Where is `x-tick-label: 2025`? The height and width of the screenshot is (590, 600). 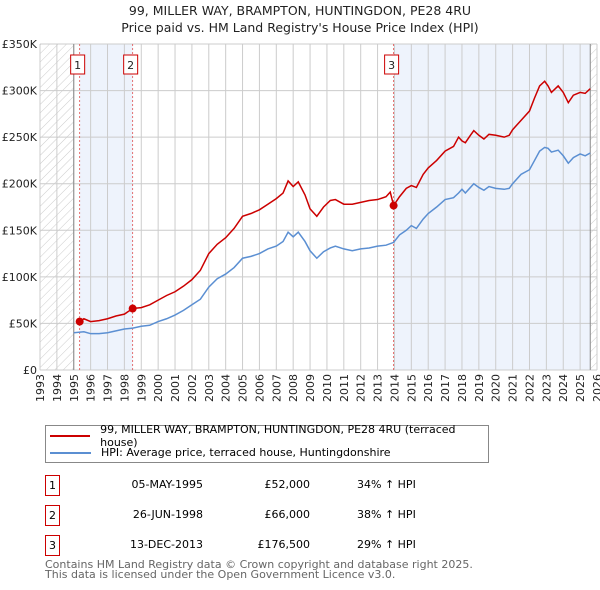 x-tick-label: 2025 is located at coordinates (580, 388).